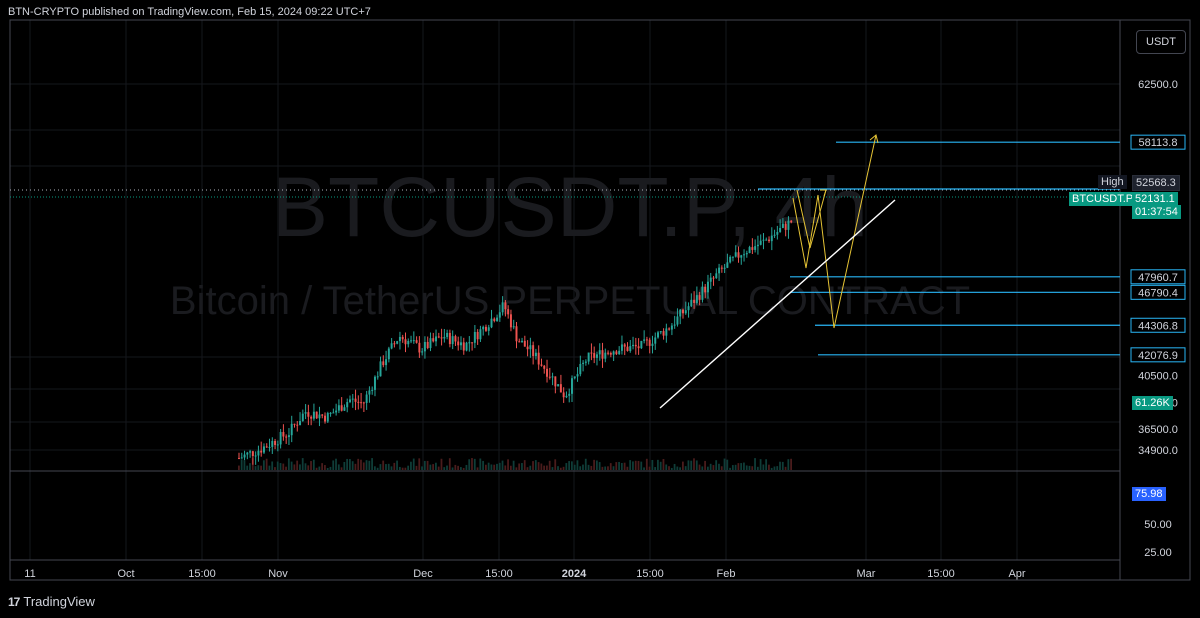 This screenshot has height=618, width=1200. Describe the element at coordinates (1161, 42) in the screenshot. I see `currency-button: USDT` at that location.